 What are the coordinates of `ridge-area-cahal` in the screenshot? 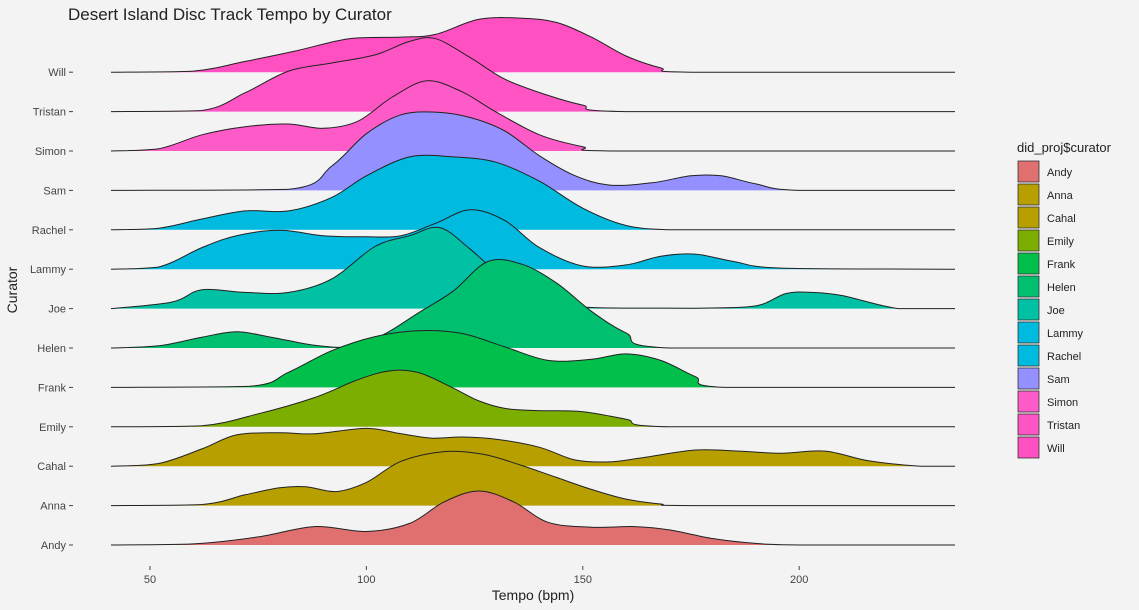 It's located at (533, 447).